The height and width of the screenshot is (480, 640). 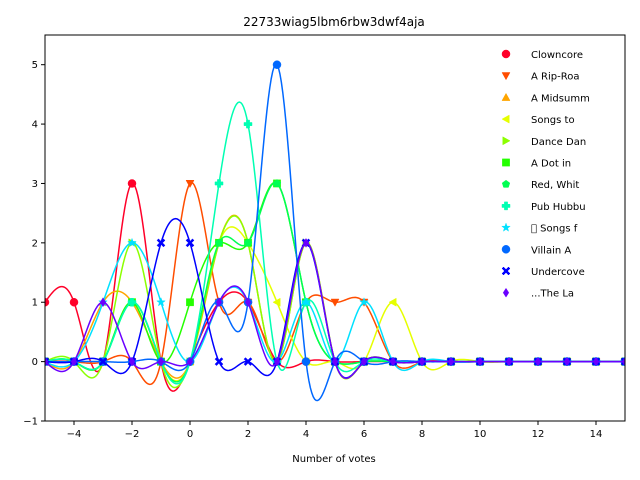 What do you see at coordinates (35, 125) in the screenshot?
I see `y-tick-label: 4` at bounding box center [35, 125].